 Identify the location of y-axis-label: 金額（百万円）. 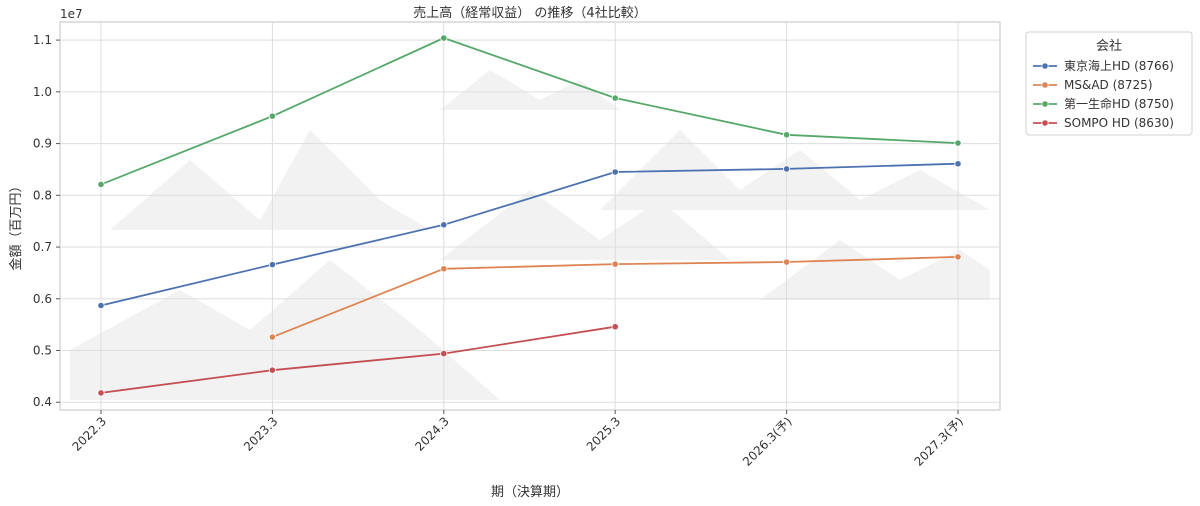
(16, 224).